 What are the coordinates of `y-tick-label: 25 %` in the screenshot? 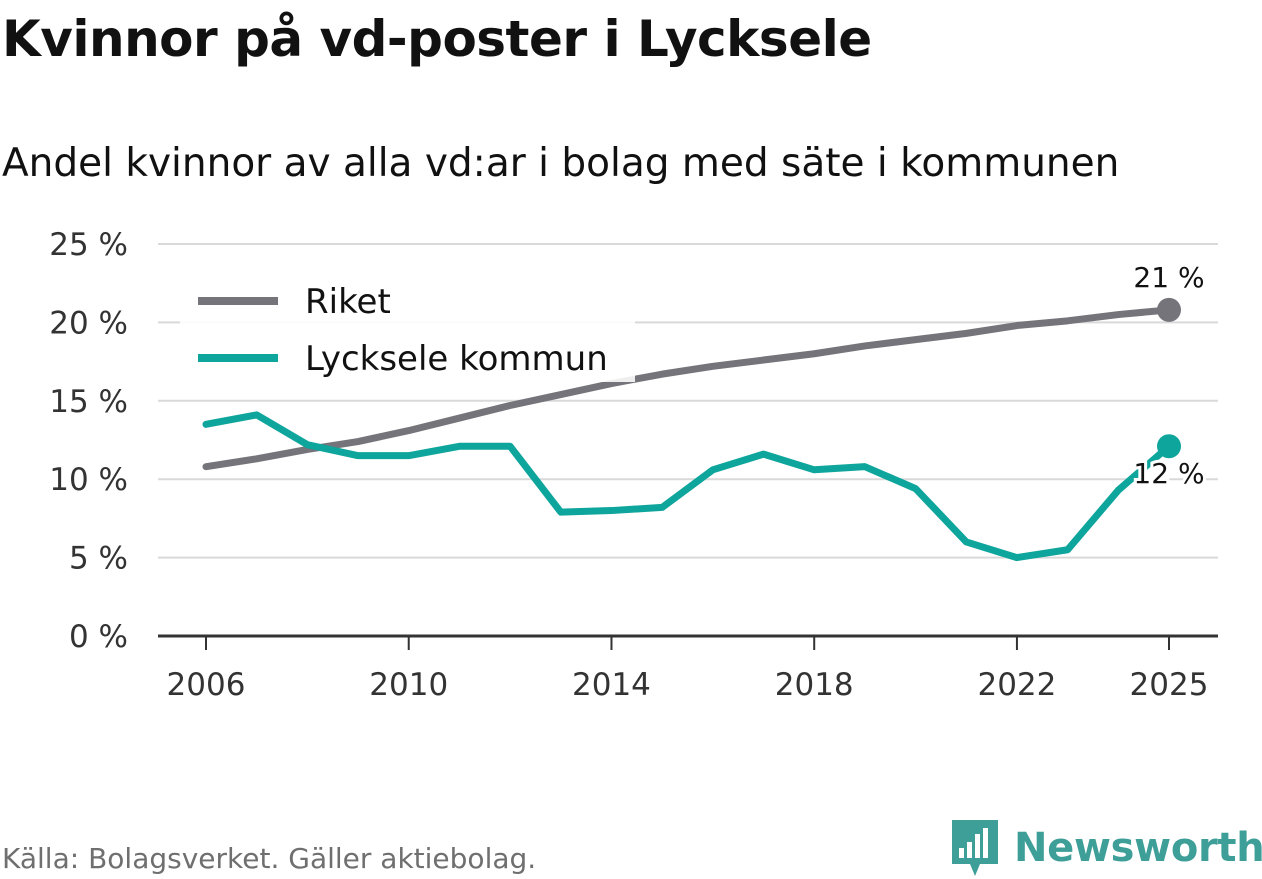 It's located at (88, 245).